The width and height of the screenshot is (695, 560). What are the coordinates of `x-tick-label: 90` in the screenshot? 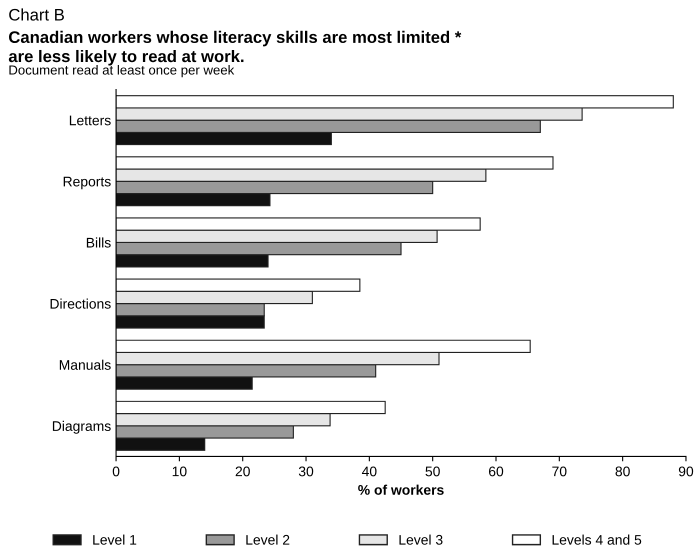 It's located at (686, 471).